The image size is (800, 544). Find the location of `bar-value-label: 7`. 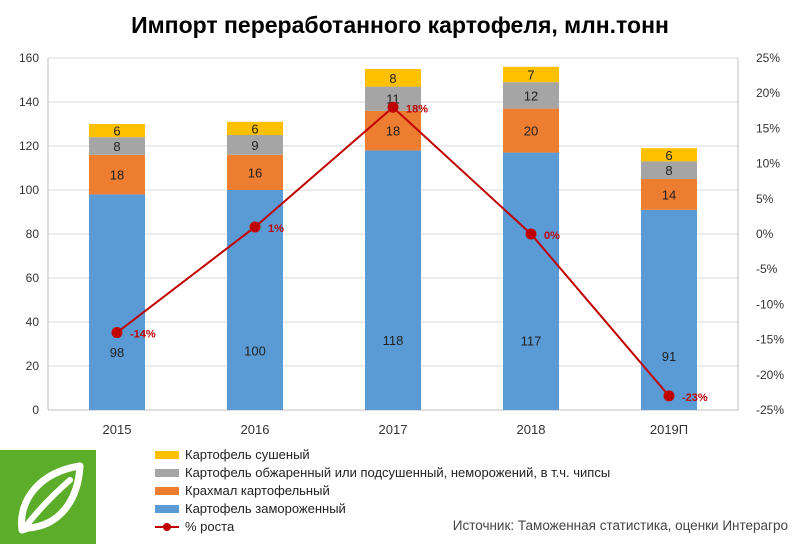

bar-value-label: 7 is located at coordinates (530, 75).